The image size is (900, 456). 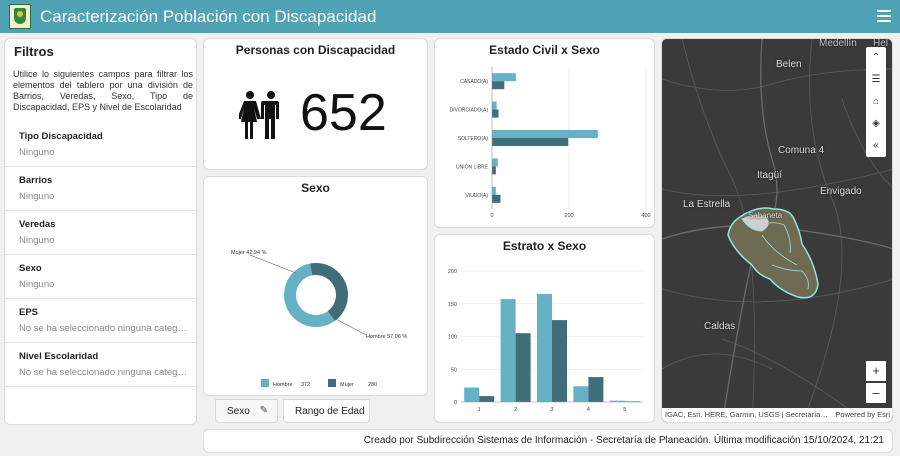 I want to click on powered-by-esri: Powered by Esri, so click(x=862, y=414).